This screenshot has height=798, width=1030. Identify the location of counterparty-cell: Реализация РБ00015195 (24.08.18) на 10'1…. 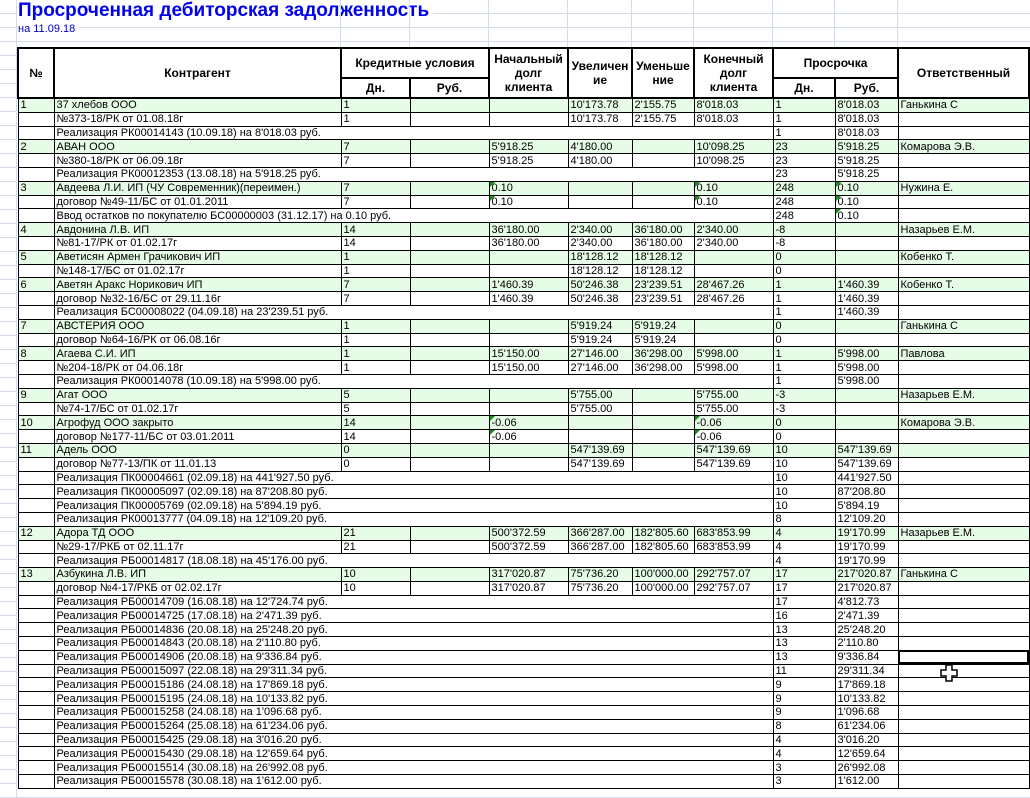
(413, 699).